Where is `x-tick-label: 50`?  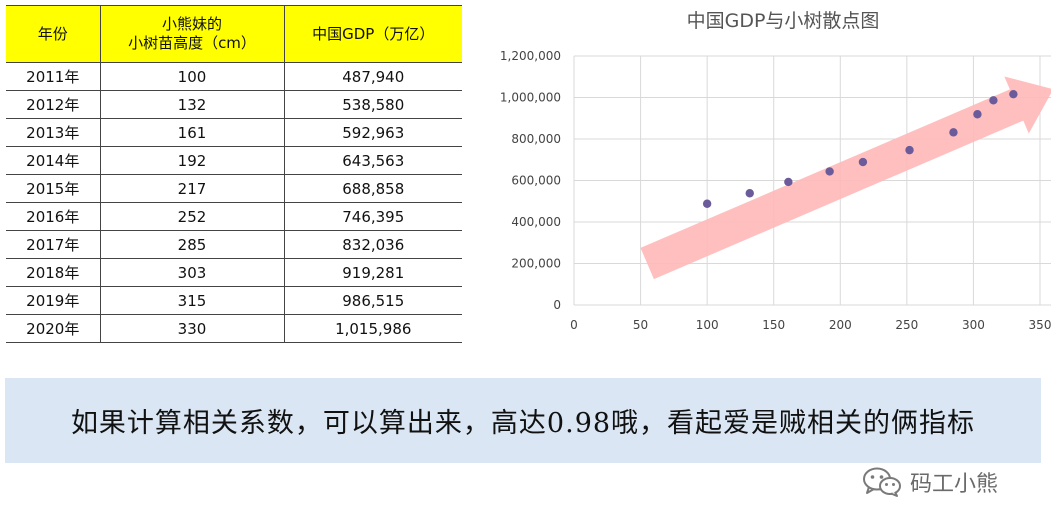
x-tick-label: 50 is located at coordinates (640, 325).